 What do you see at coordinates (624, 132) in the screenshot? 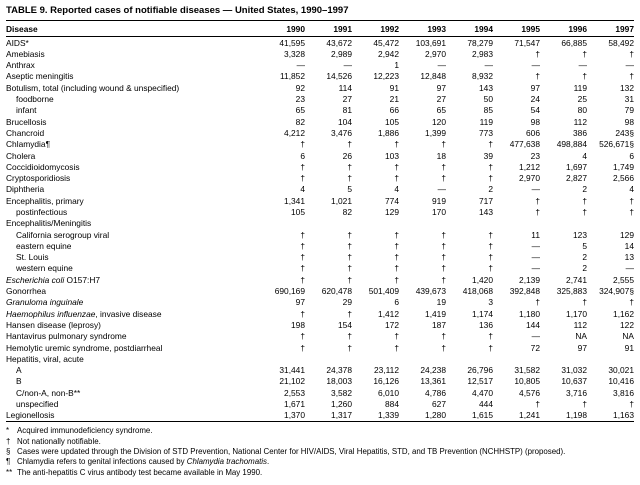
I see `case-count: 243§` at bounding box center [624, 132].